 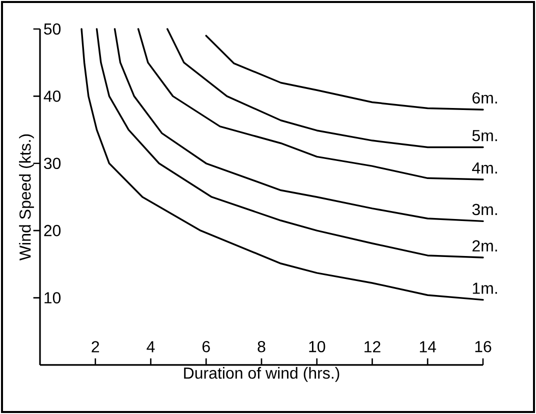 What do you see at coordinates (428, 346) in the screenshot?
I see `x-tick-label: 14` at bounding box center [428, 346].